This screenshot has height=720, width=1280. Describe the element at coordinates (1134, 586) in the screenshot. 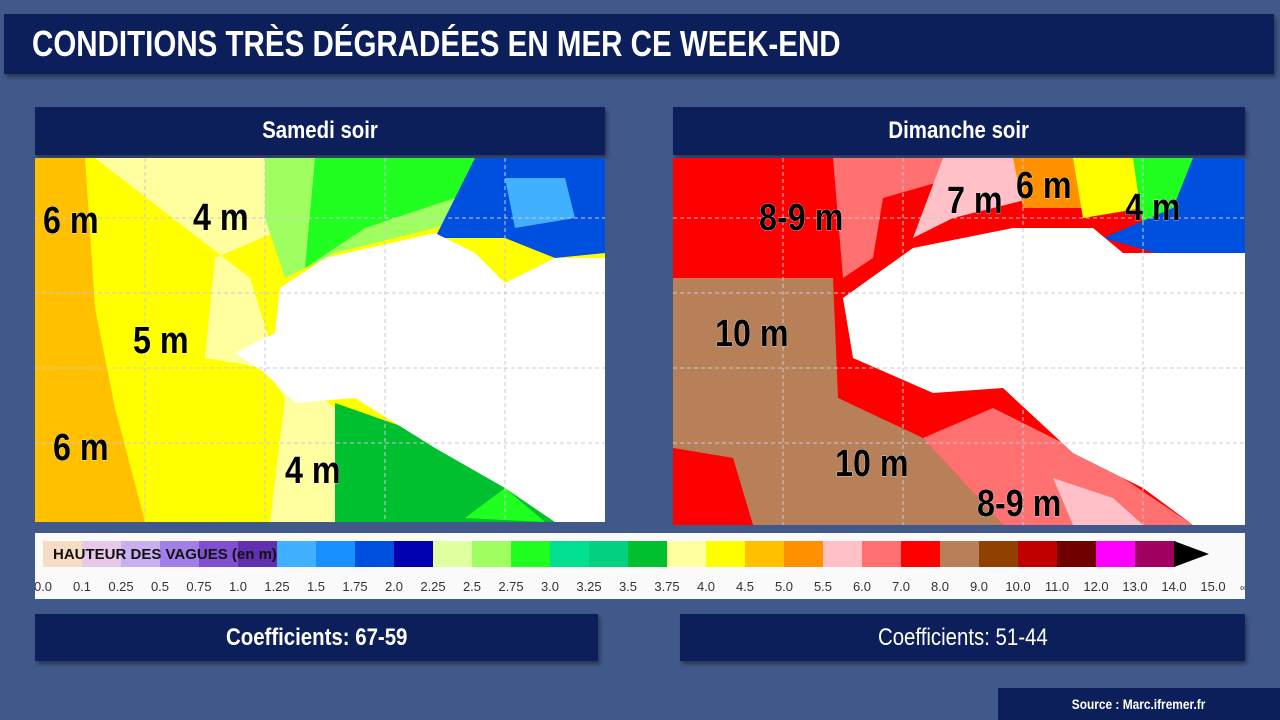

I see `legend-tick-label: 13.0` at that location.